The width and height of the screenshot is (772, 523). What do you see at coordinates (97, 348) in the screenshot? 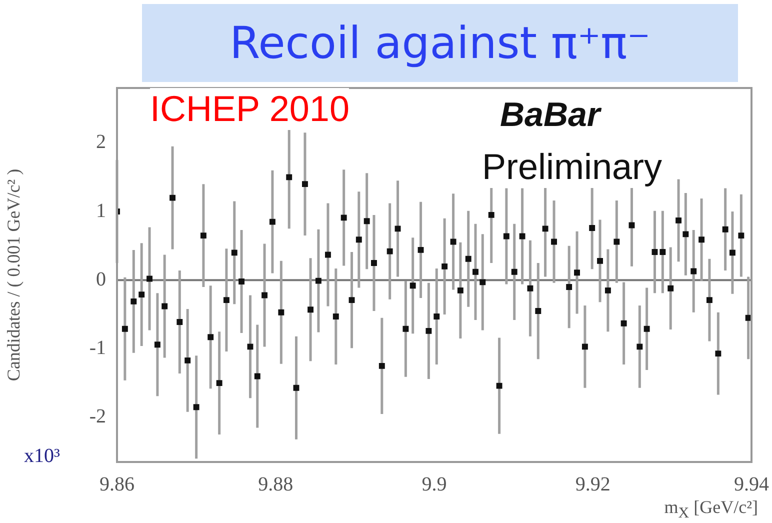
I see `y-tick-label: -1` at bounding box center [97, 348].